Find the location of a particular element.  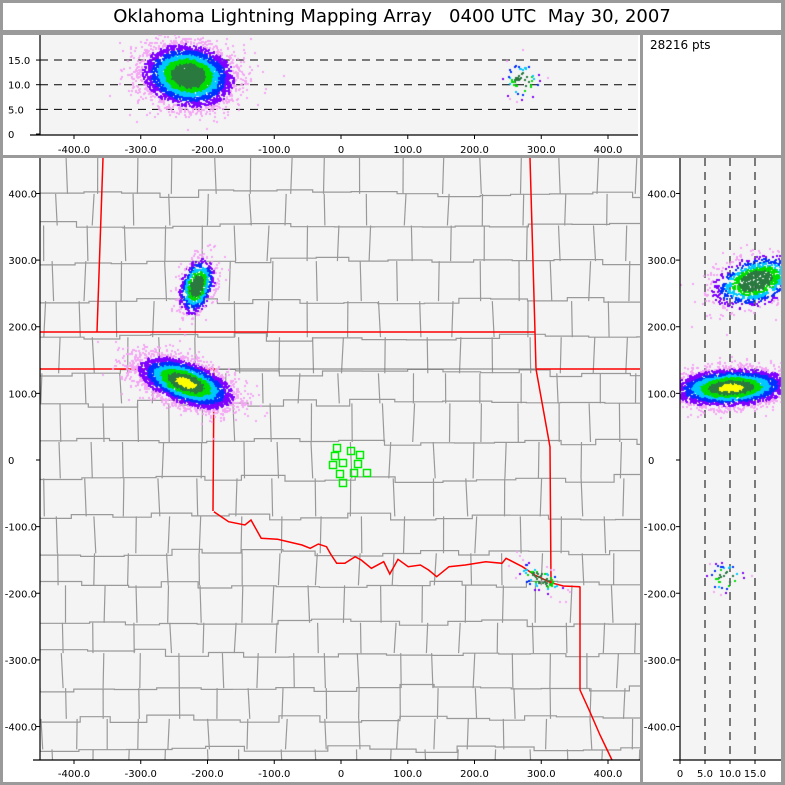

info-panel: 28216 pts is located at coordinates (712, 95).